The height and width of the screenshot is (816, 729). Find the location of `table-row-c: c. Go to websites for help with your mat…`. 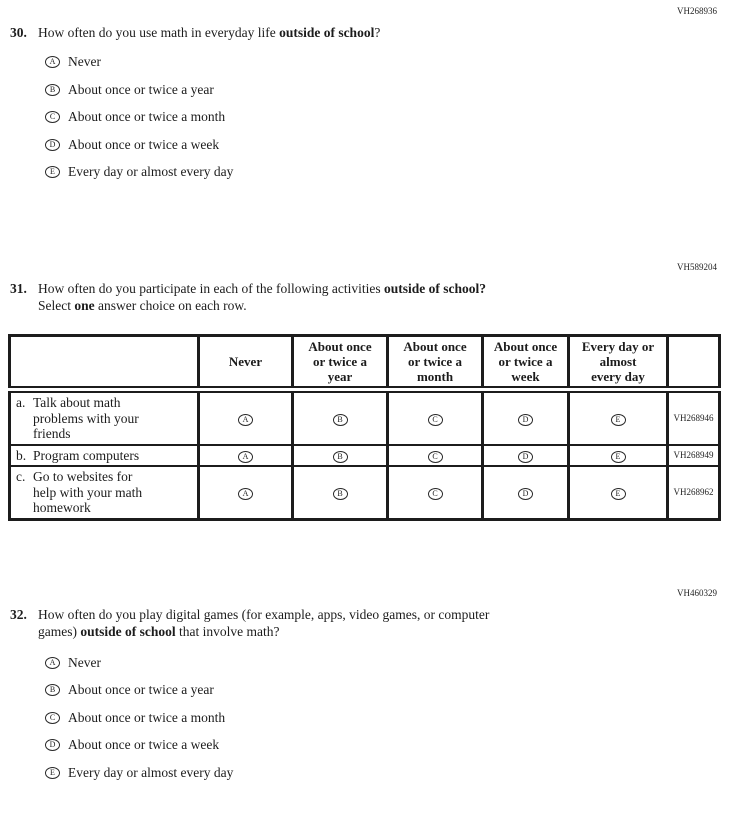

table-row-c: c. Go to websites for help with your mat… is located at coordinates (364, 492).